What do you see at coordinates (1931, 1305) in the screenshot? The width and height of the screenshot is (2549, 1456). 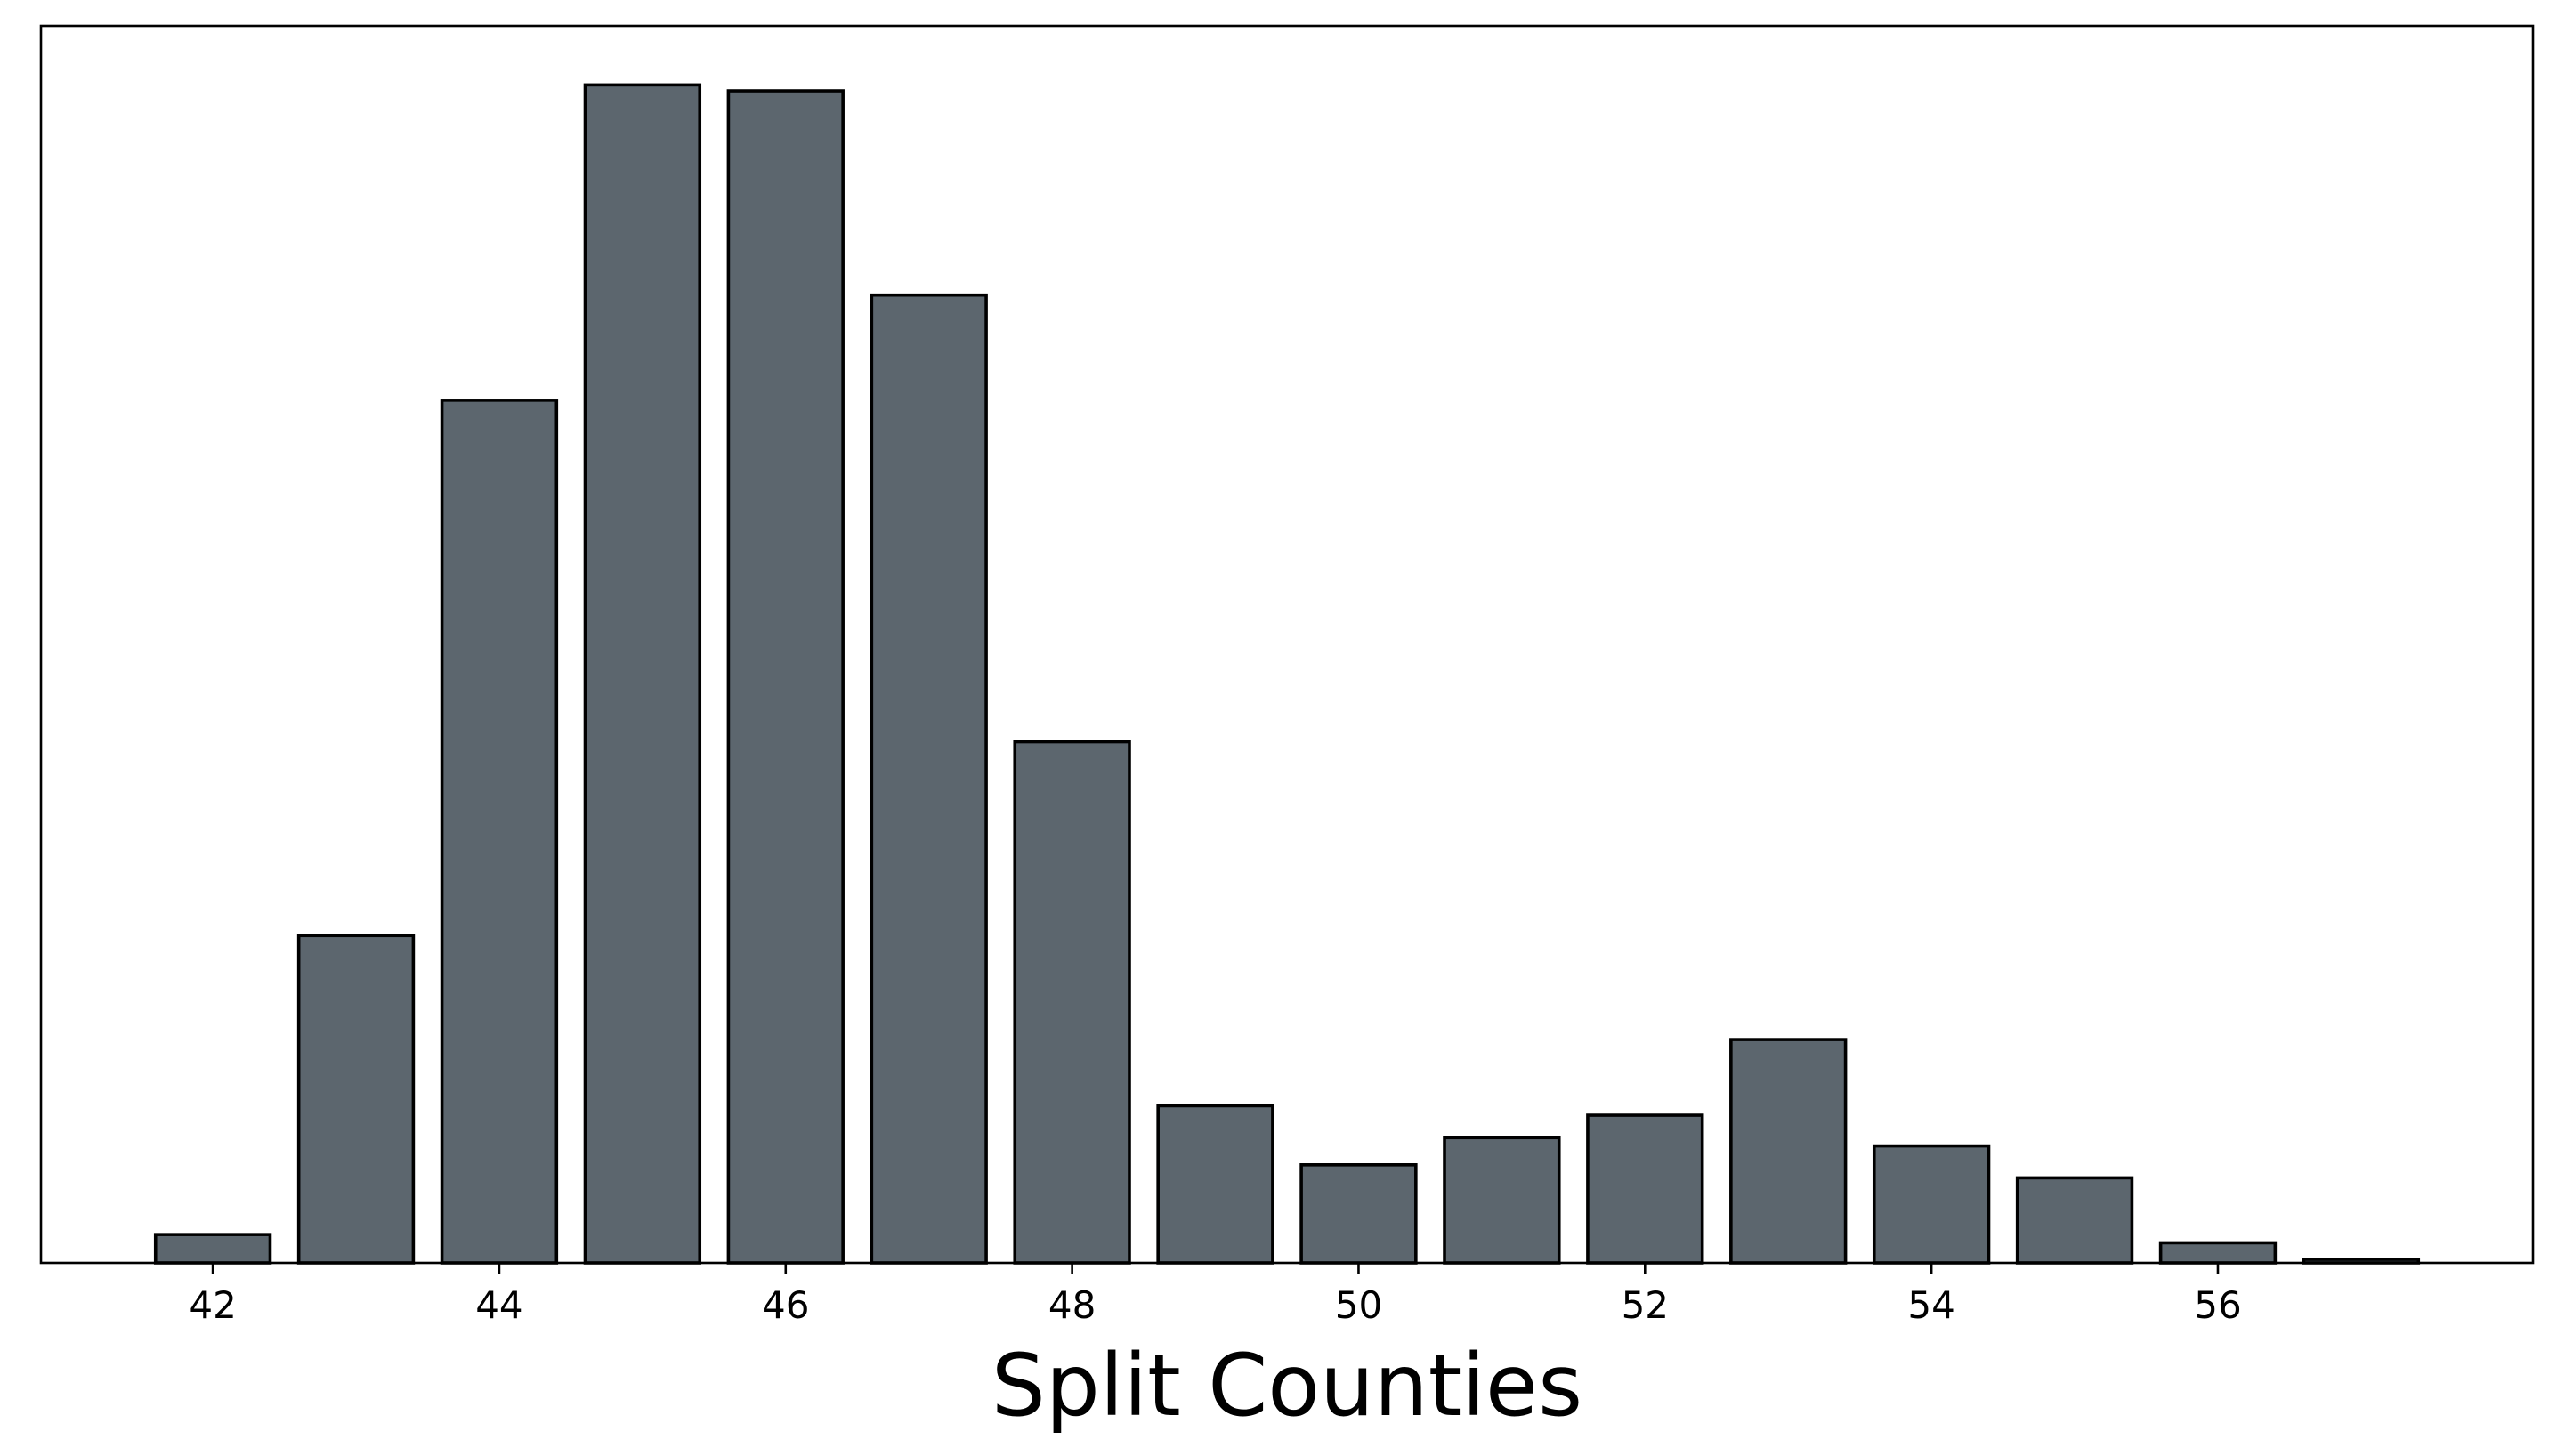 I see `x-tick-label-54: 54` at bounding box center [1931, 1305].